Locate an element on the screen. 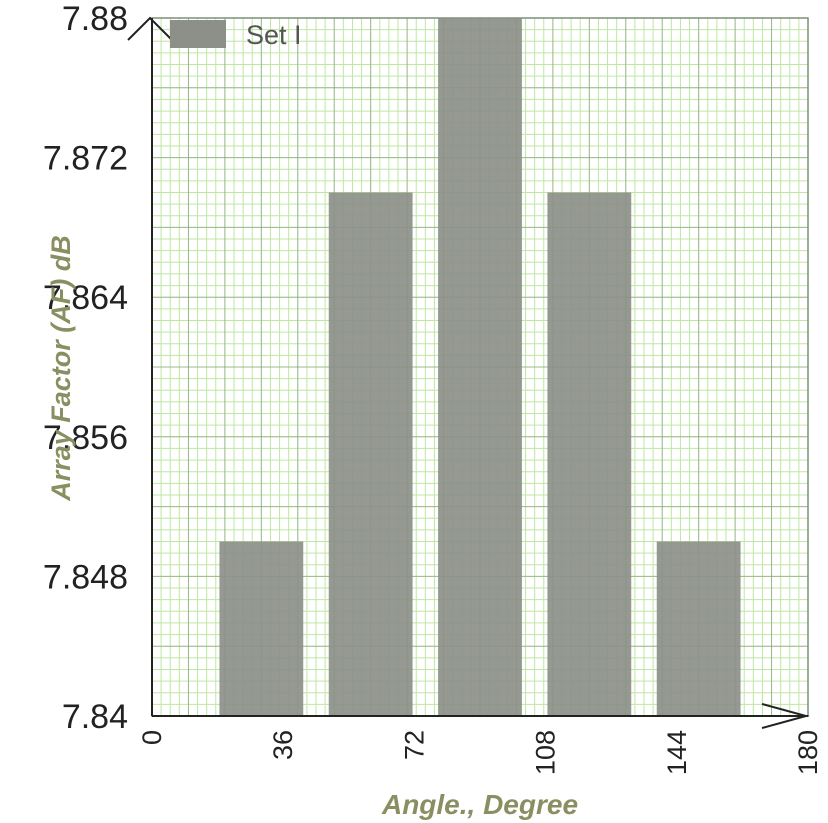 This screenshot has height=823, width=828. x-axis-arrow-icon is located at coordinates (785, 716).